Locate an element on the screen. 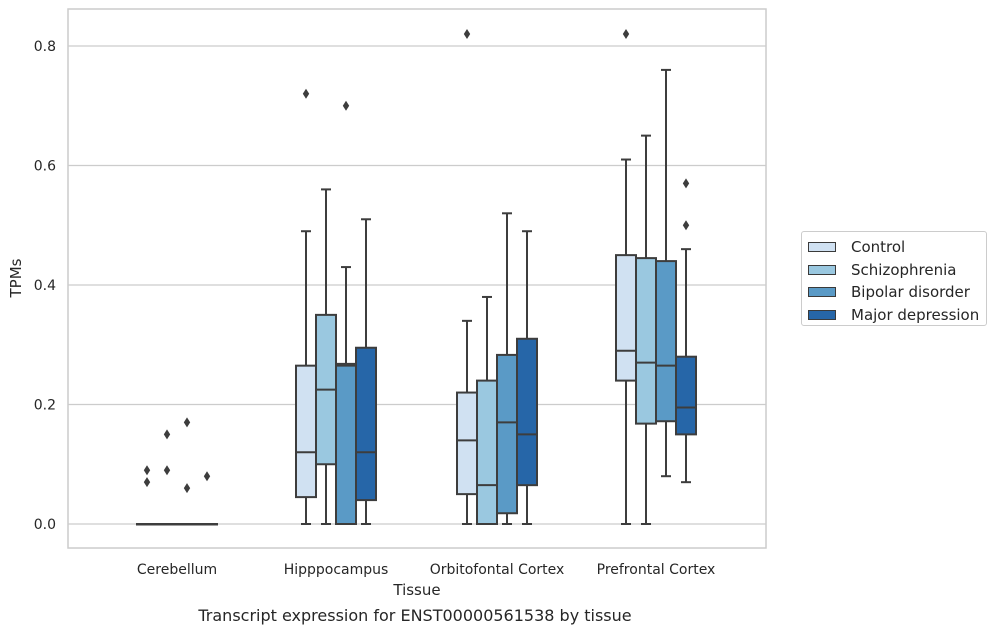 Image resolution: width=997 pixels, height=634 pixels. legend-item: Major depression is located at coordinates (897, 315).